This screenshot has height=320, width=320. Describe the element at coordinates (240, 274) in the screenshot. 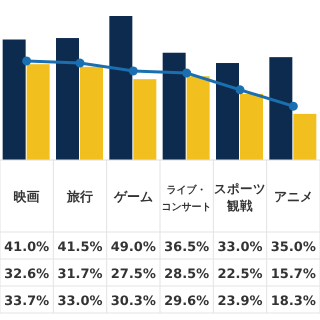

I see `data-label: 22.5%` at that location.